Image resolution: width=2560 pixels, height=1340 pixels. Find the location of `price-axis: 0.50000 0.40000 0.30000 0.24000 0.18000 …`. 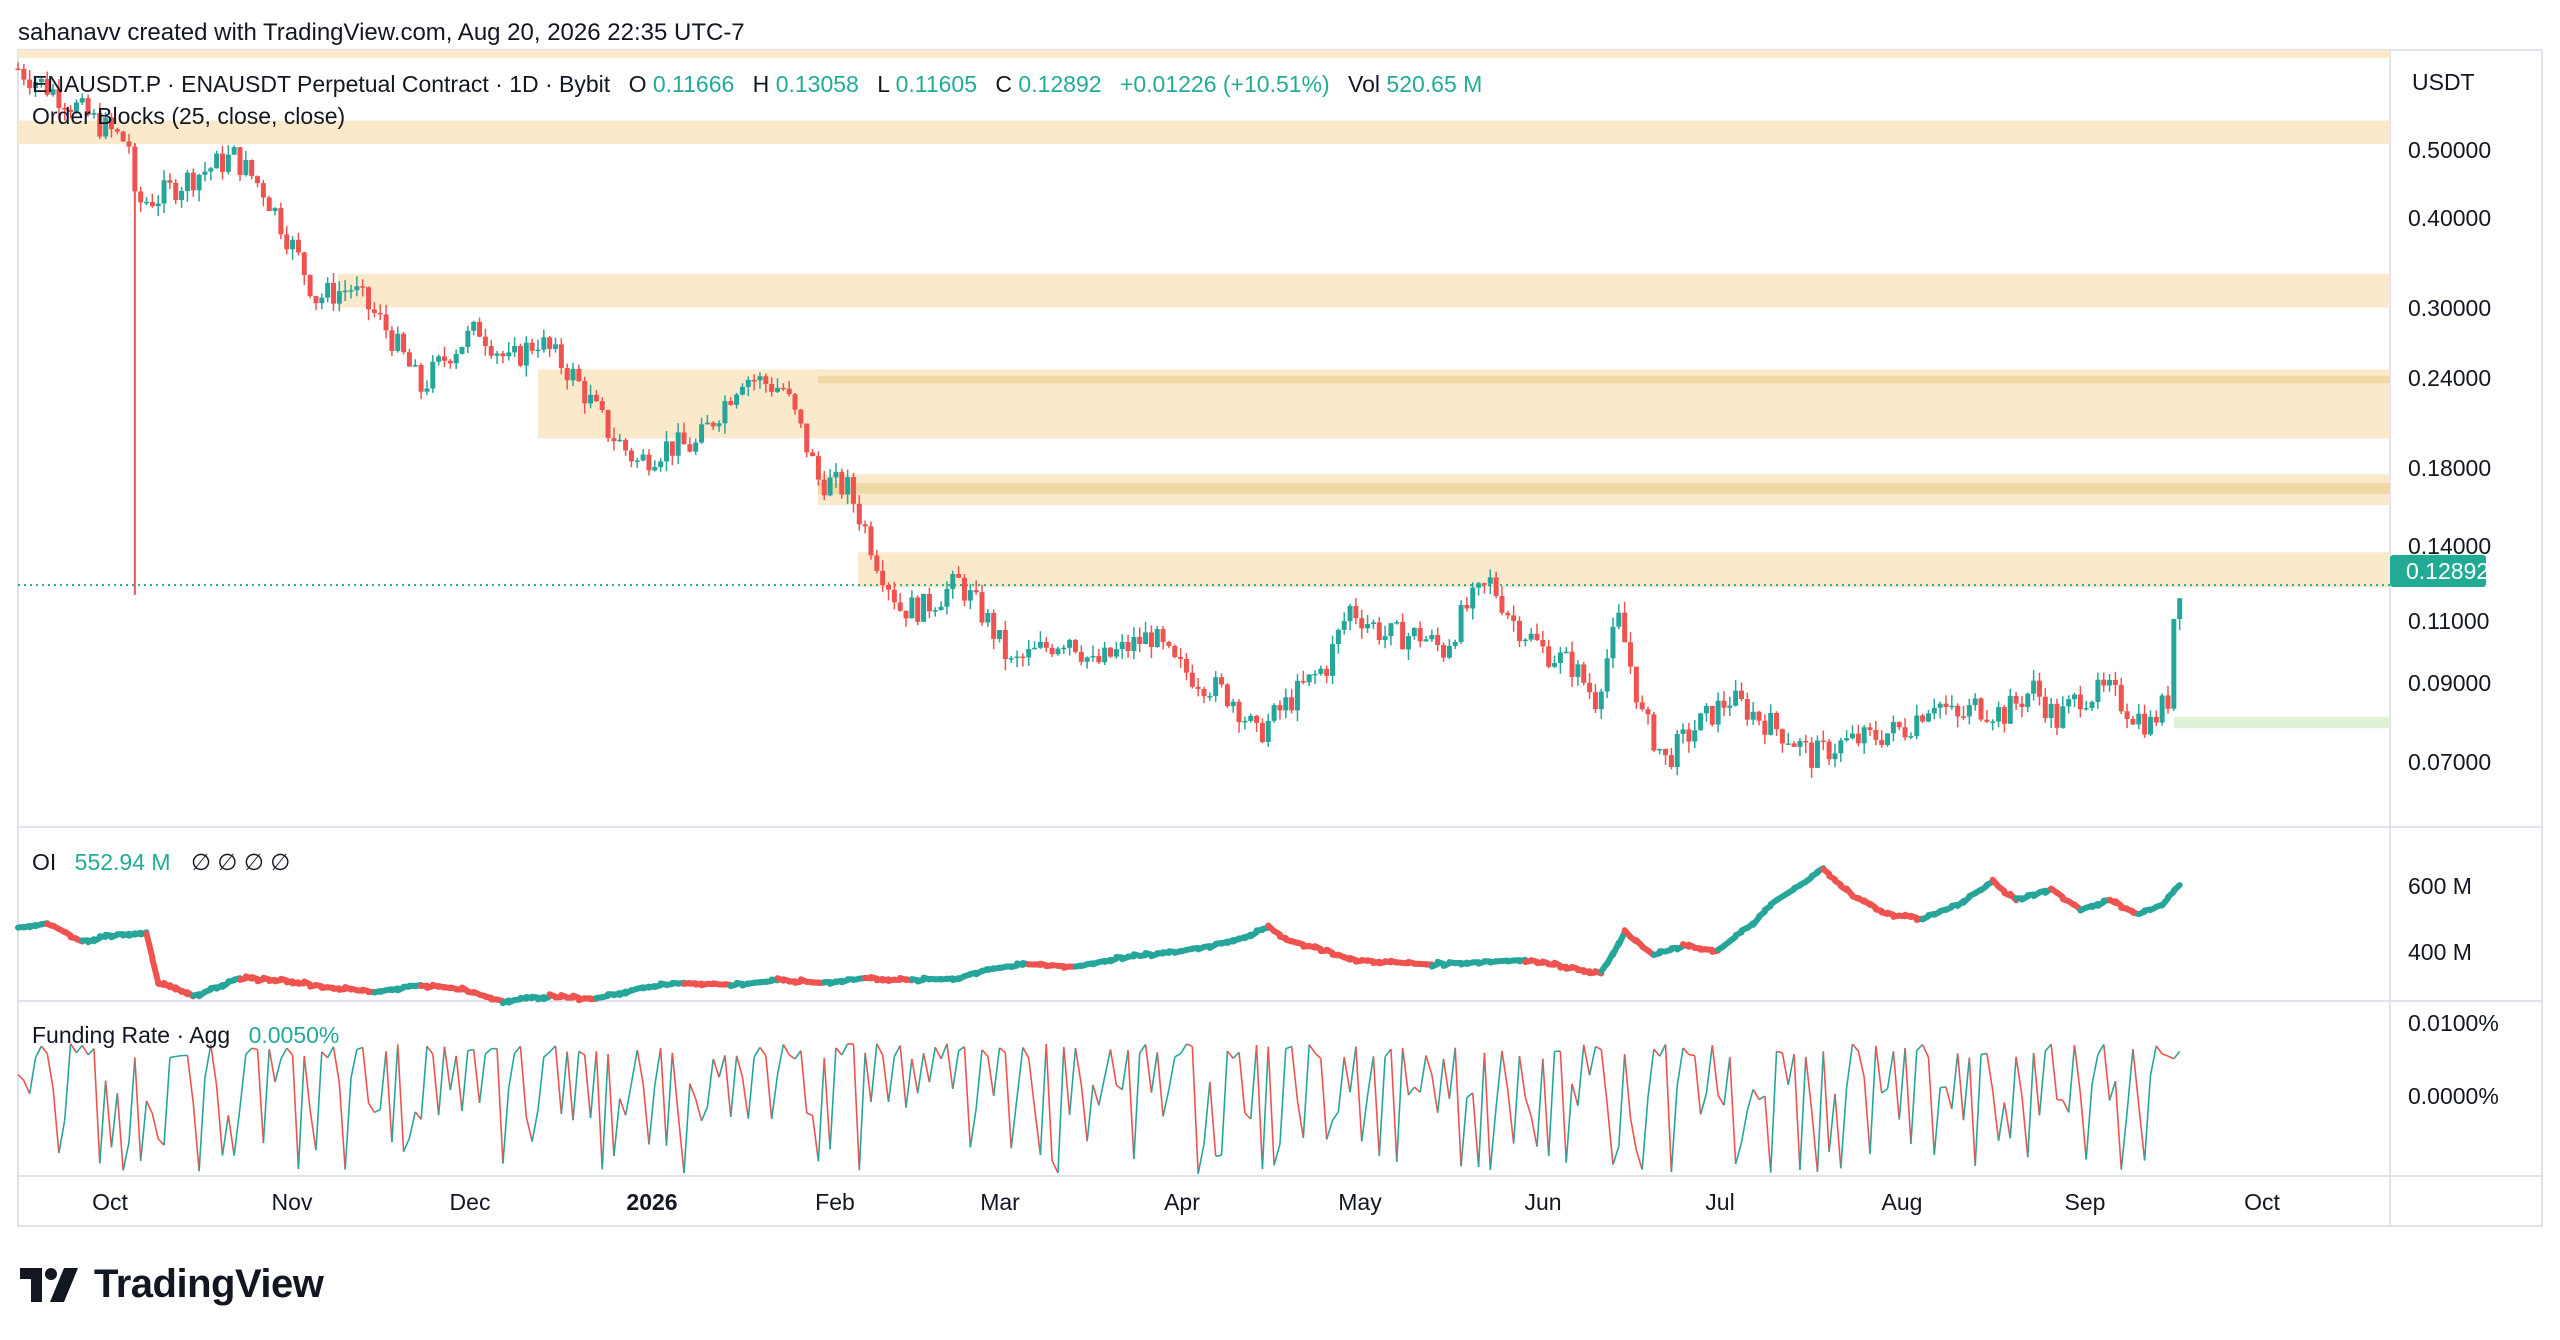

price-axis: 0.50000 0.40000 0.30000 0.24000 0.18000 … is located at coordinates (2449, 456).